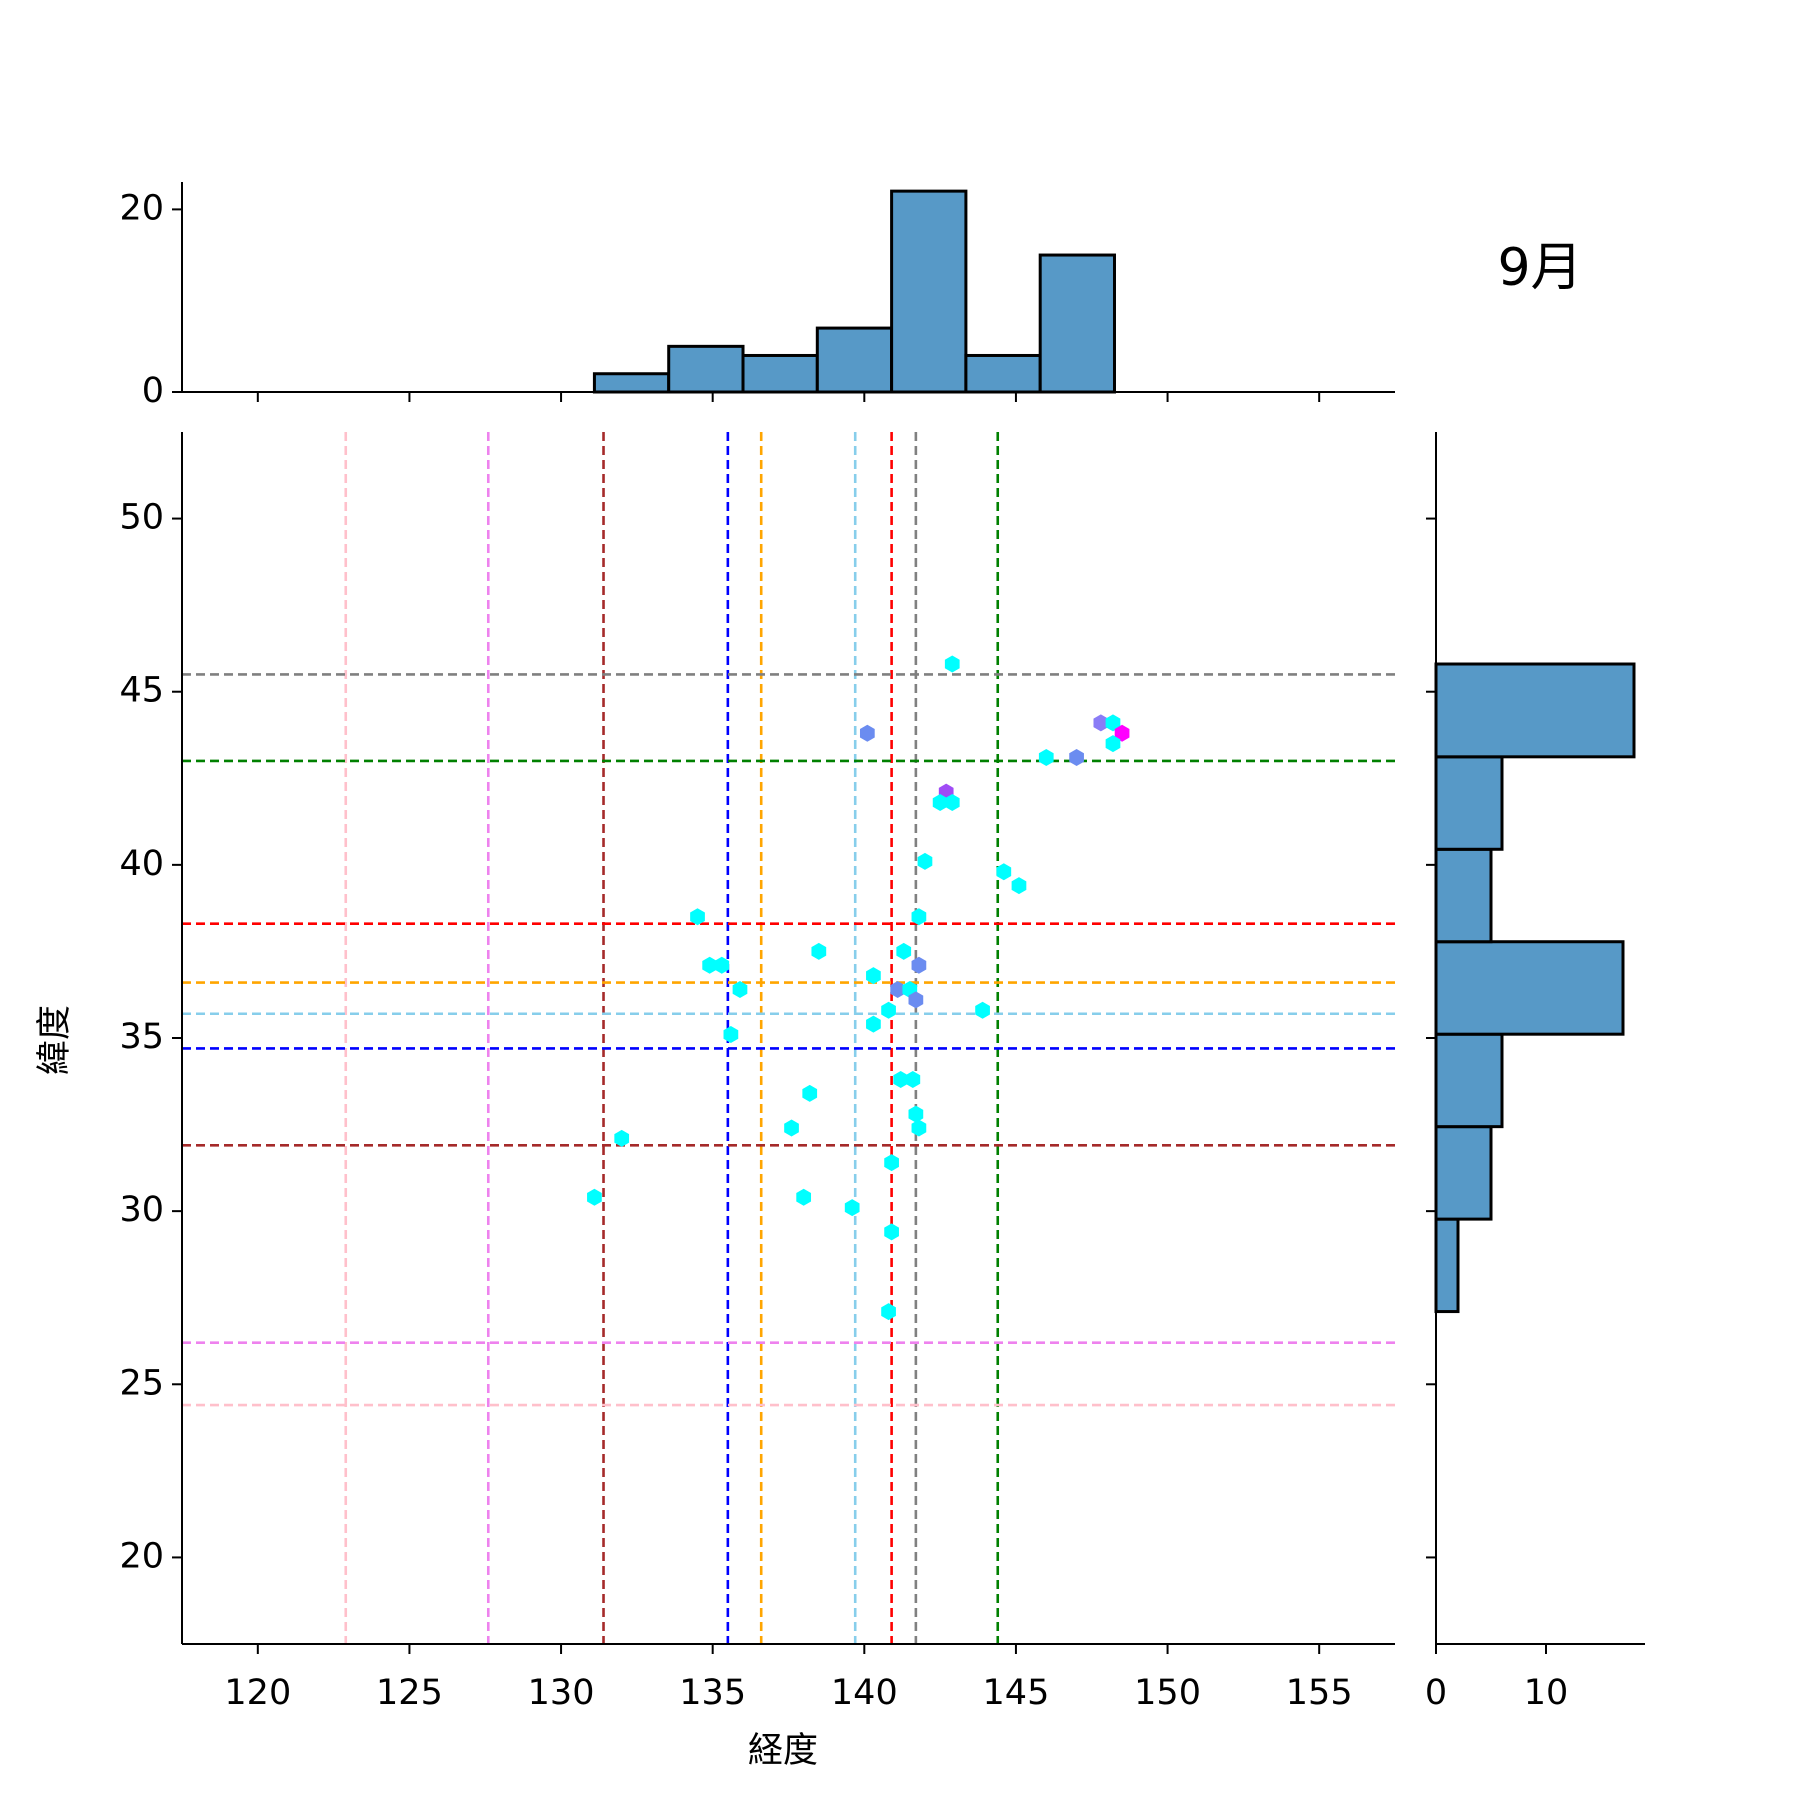 This screenshot has width=1800, height=1800. Describe the element at coordinates (141, 518) in the screenshot. I see `y-tick-label: 50` at that location.